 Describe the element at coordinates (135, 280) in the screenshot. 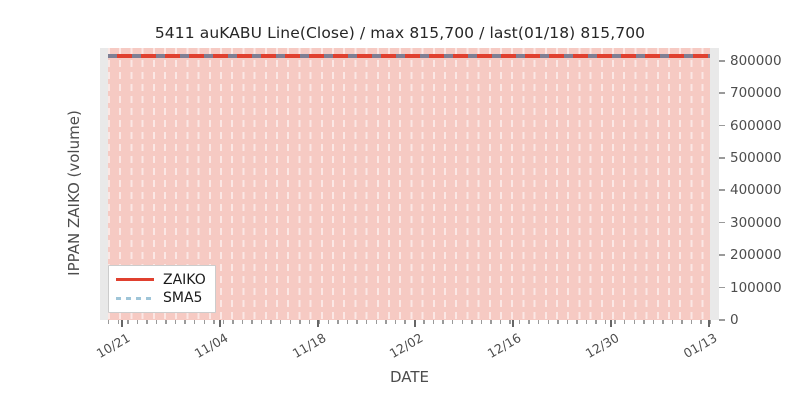

I see `legend-swatch-solid-line-icon` at that location.